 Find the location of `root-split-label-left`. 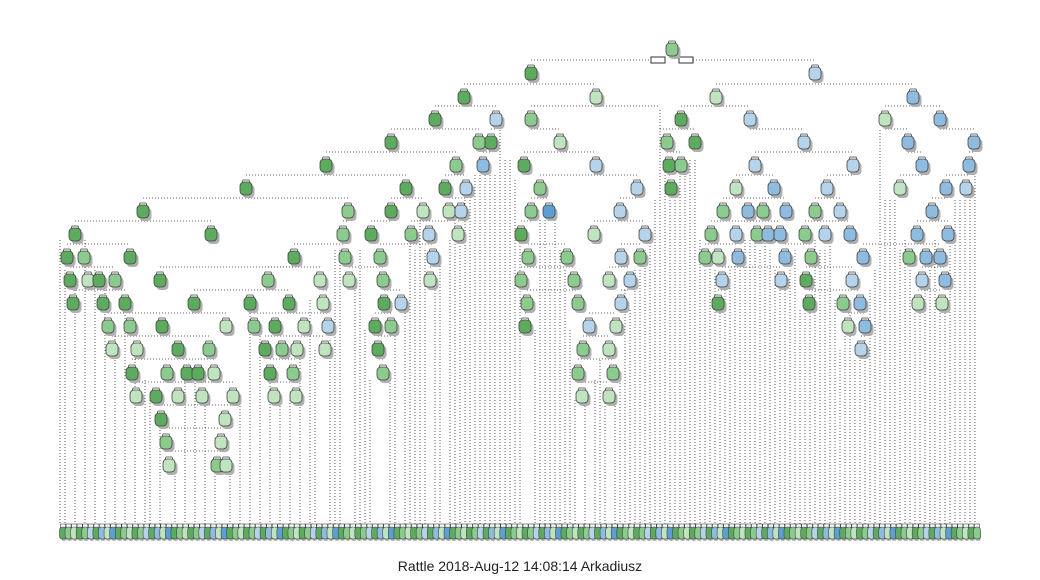

root-split-label-left is located at coordinates (658, 60).